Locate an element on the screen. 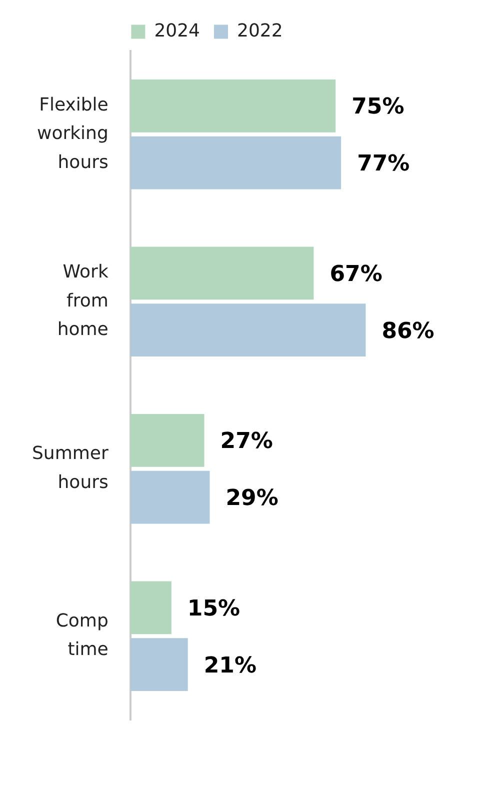 This screenshot has width=504, height=785. data-label: 75% is located at coordinates (378, 107).